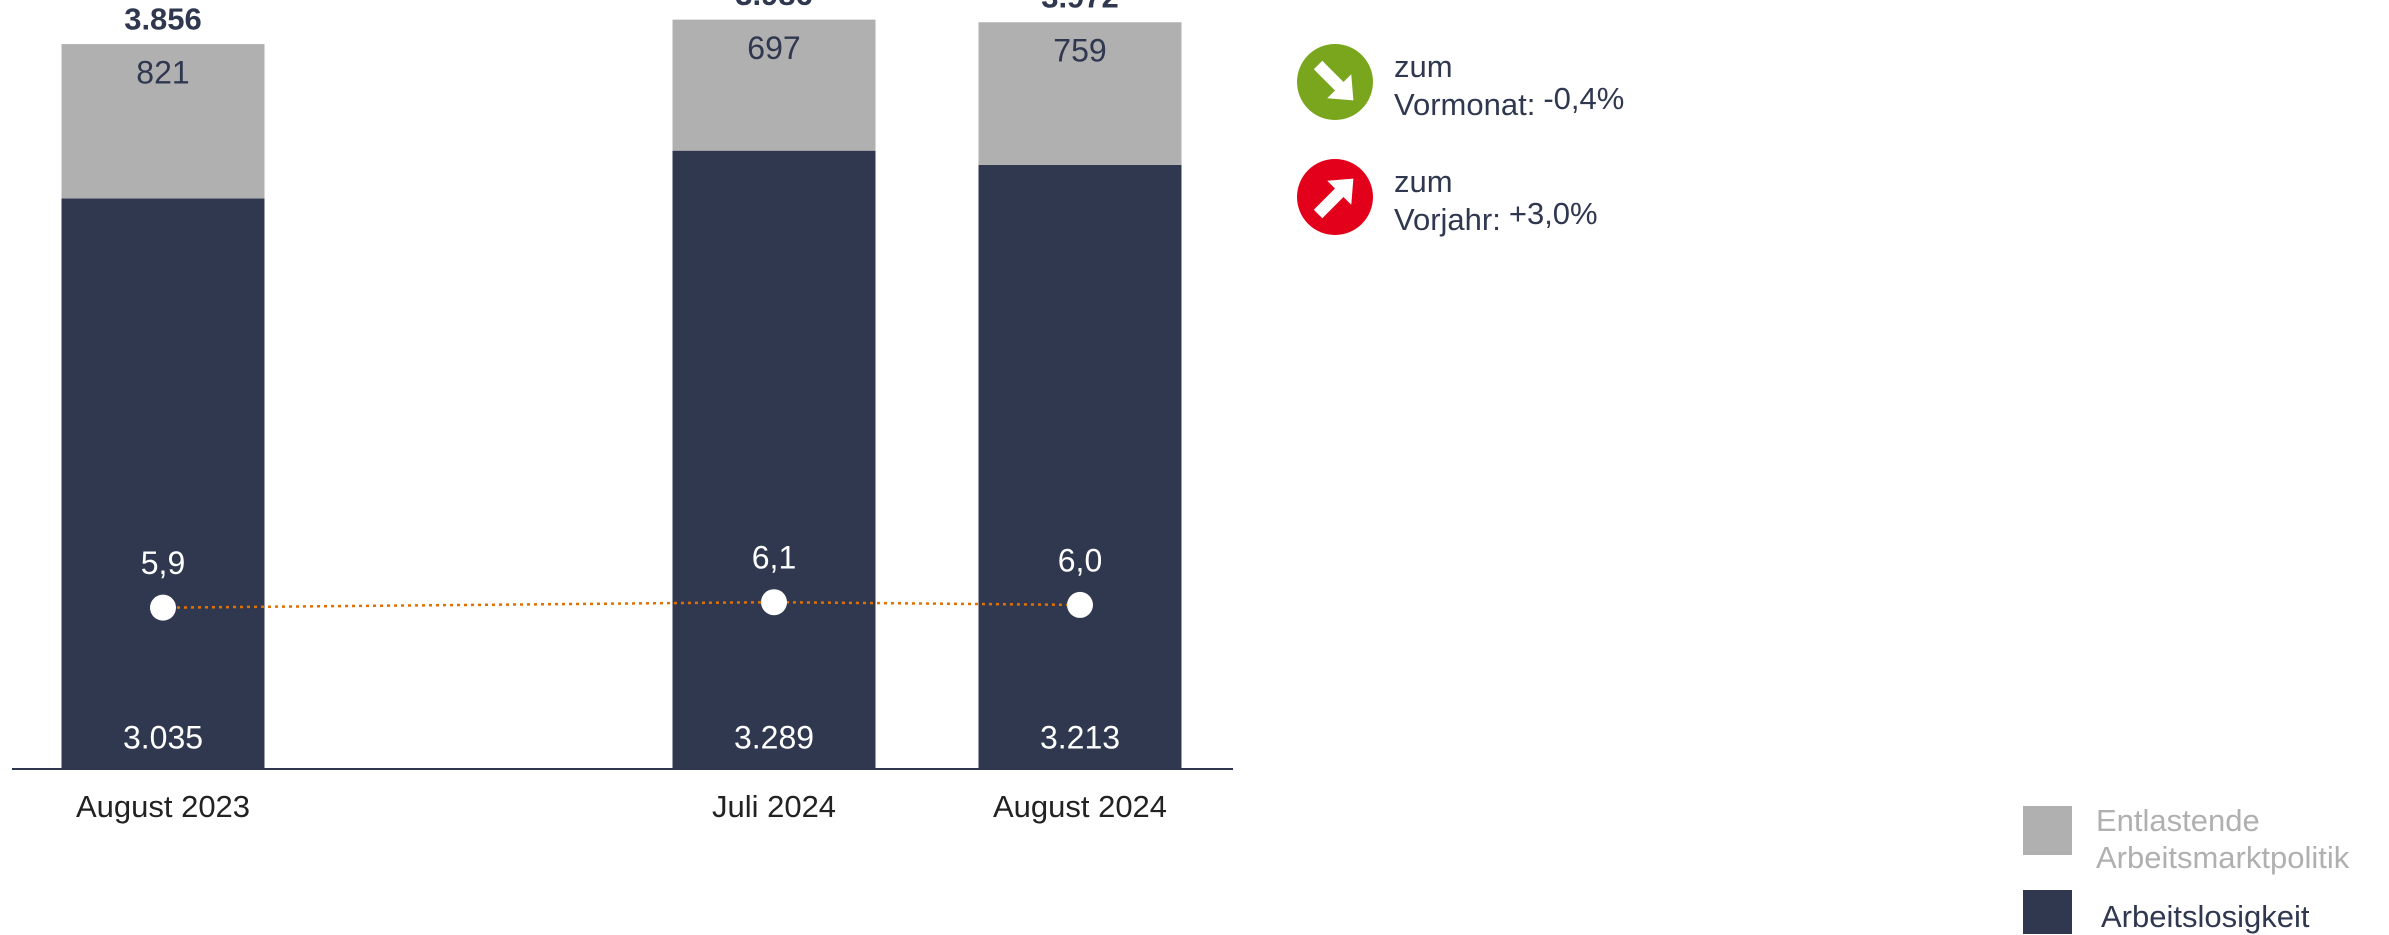 The width and height of the screenshot is (2389, 935). I want to click on segment-label: 3.035, so click(163, 737).